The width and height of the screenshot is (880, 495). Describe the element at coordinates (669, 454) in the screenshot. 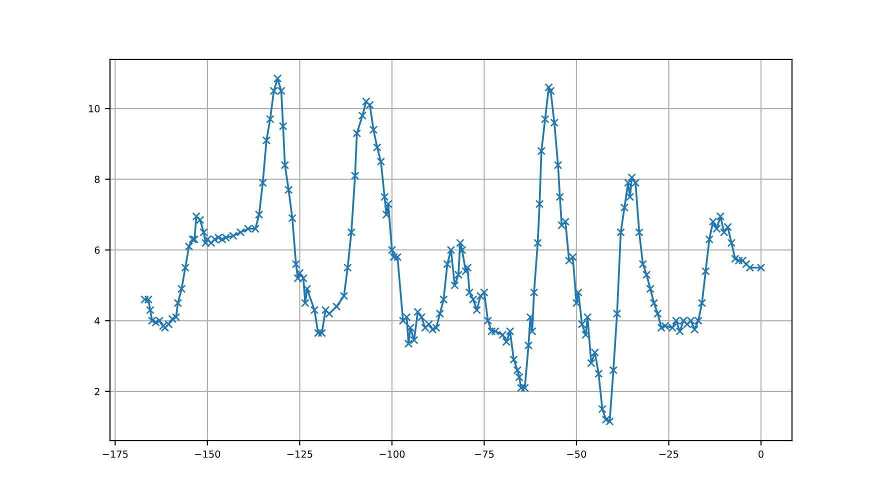

I see `x-tick-label: −25` at that location.